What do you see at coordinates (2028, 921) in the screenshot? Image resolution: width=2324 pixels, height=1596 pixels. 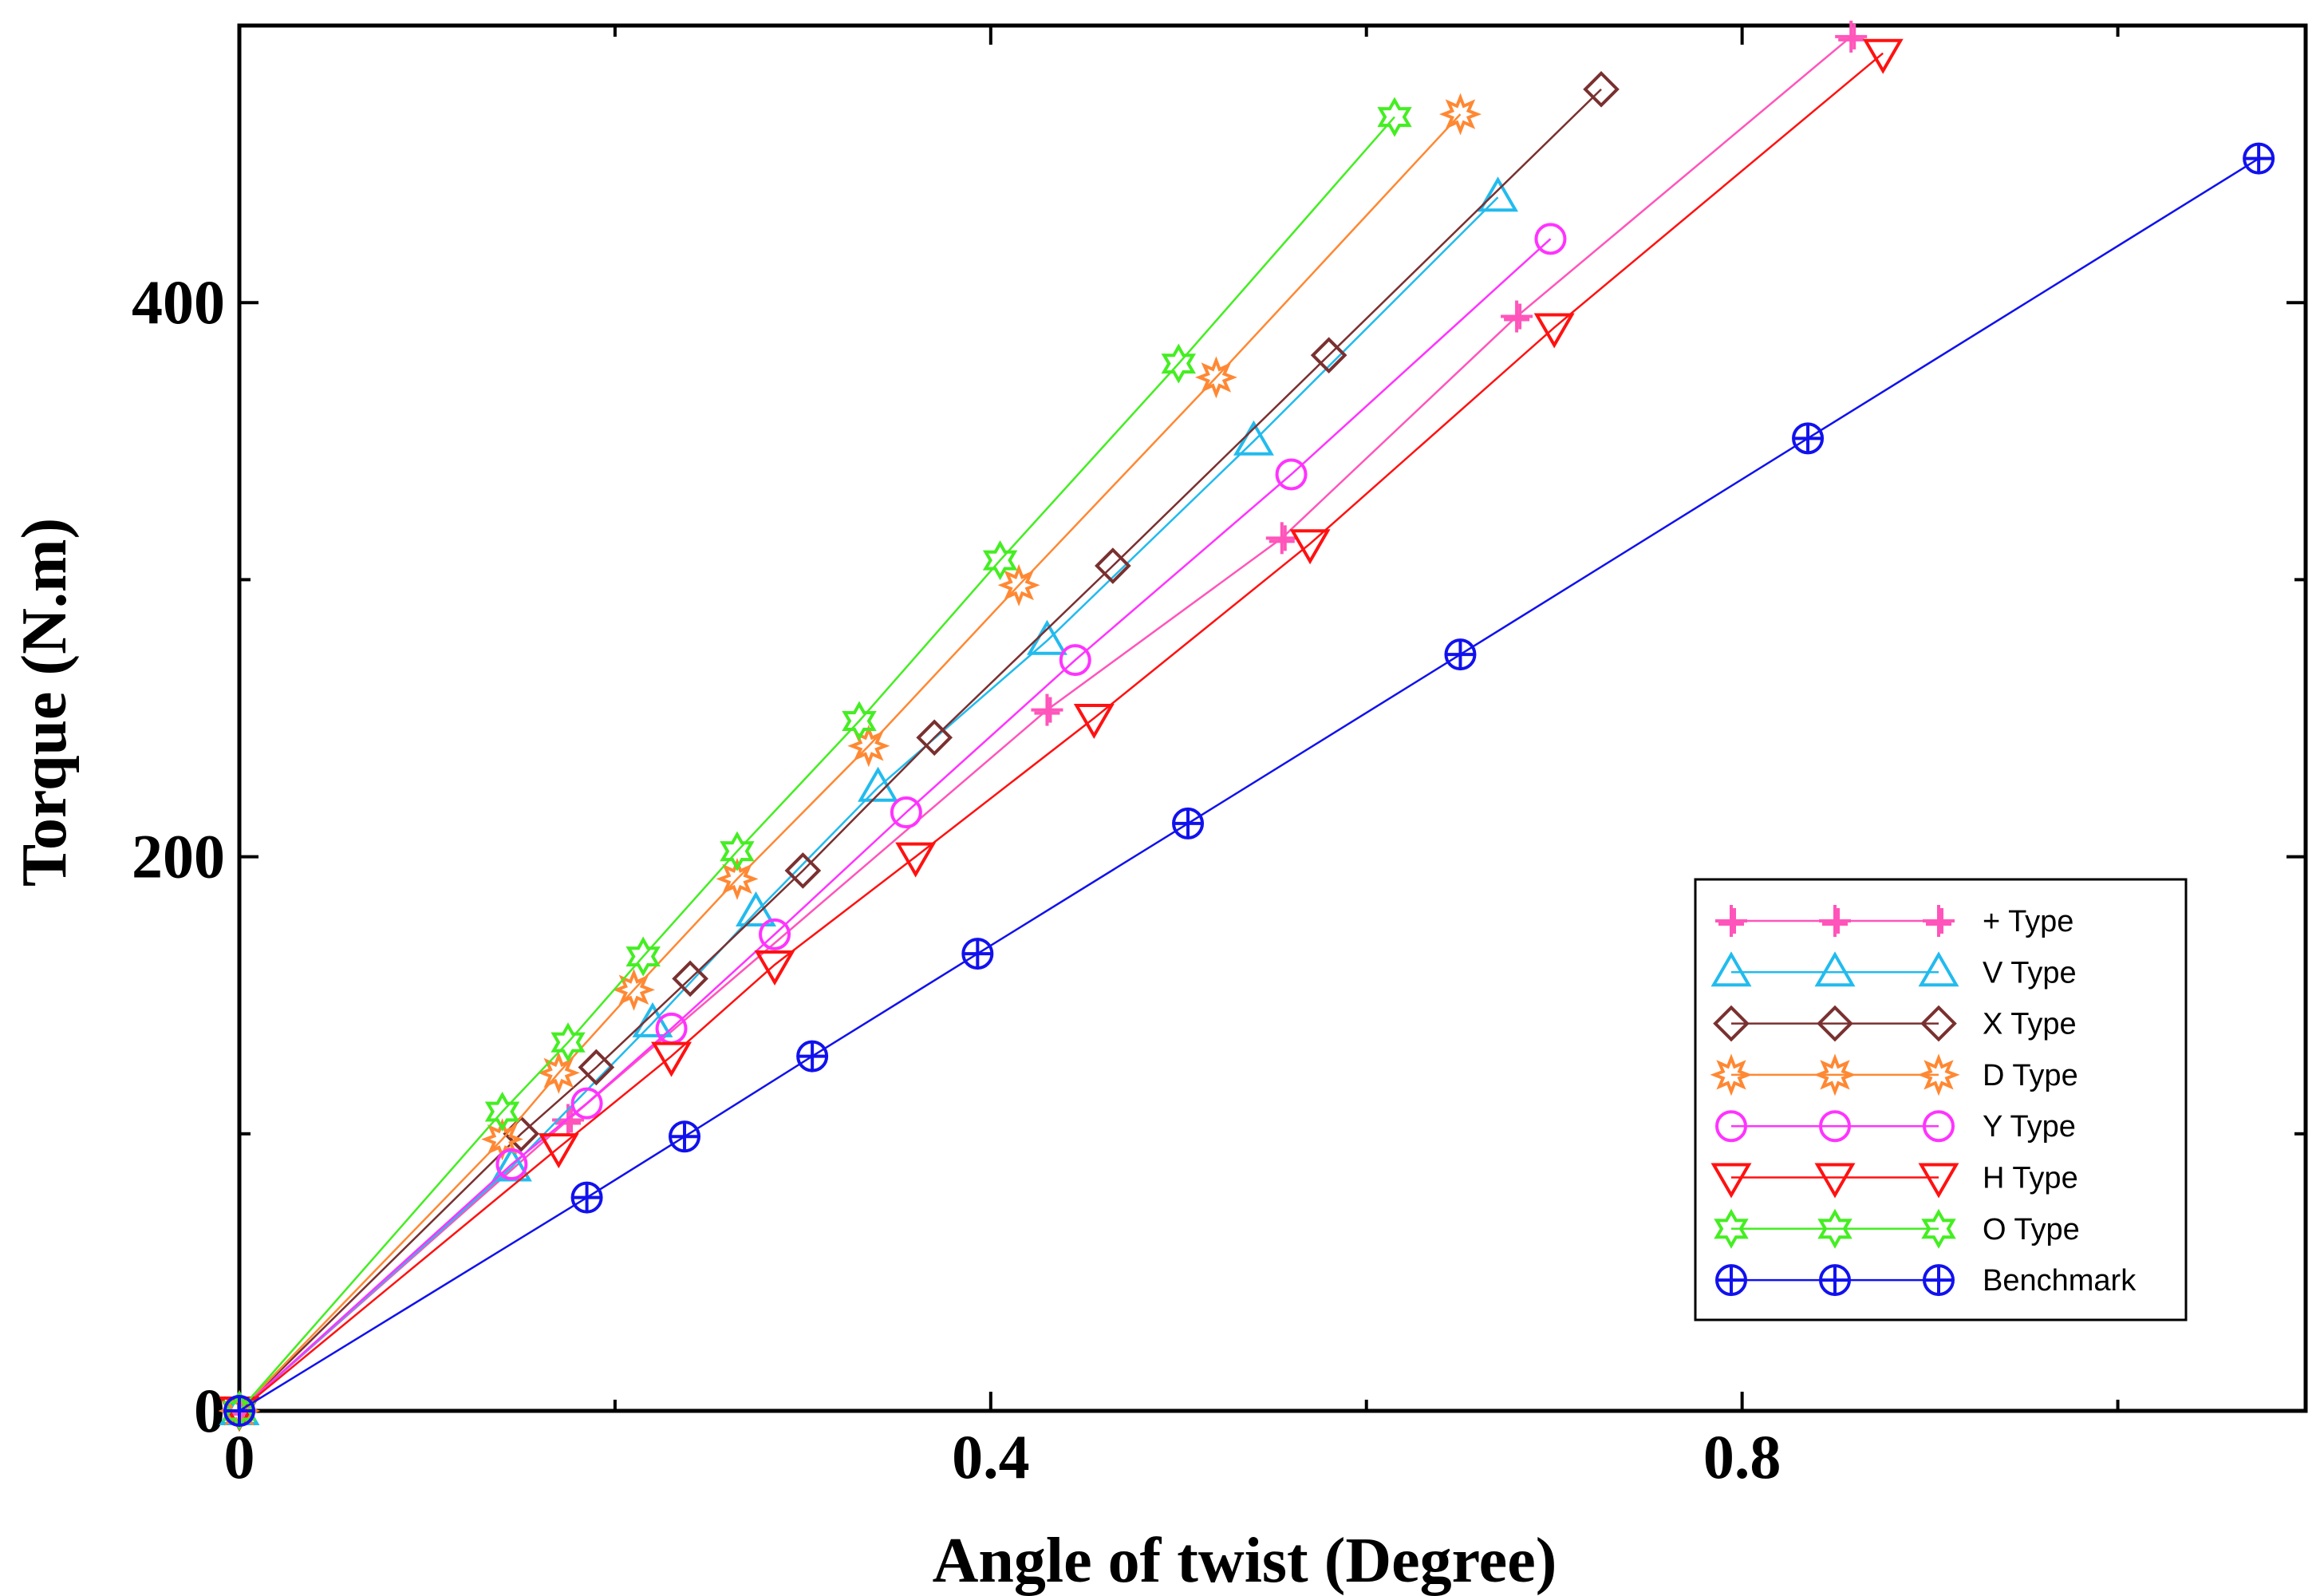 I see `legend-label: + Type` at bounding box center [2028, 921].